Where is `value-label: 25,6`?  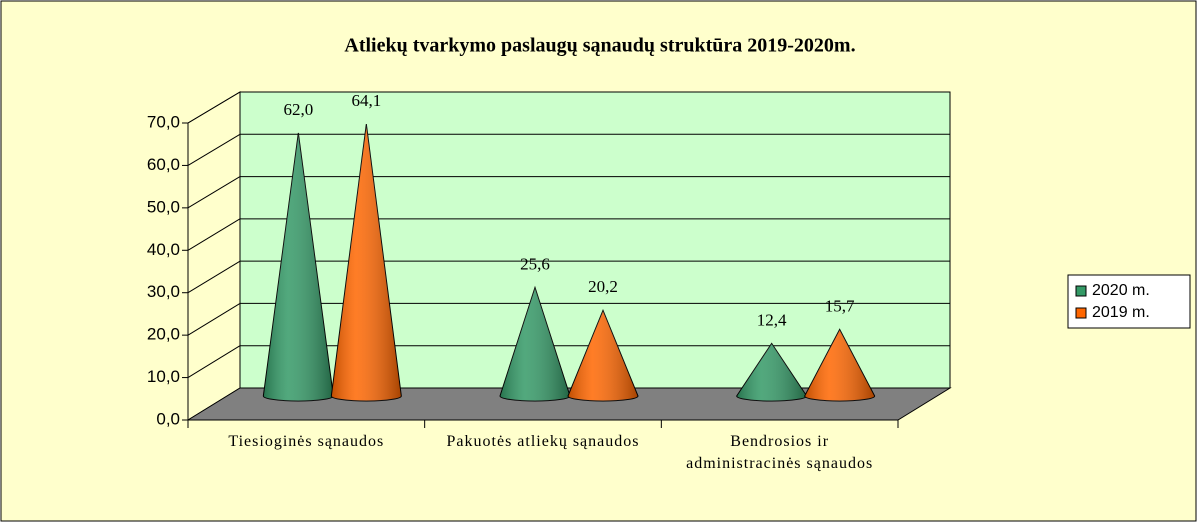 value-label: 25,6 is located at coordinates (535, 263).